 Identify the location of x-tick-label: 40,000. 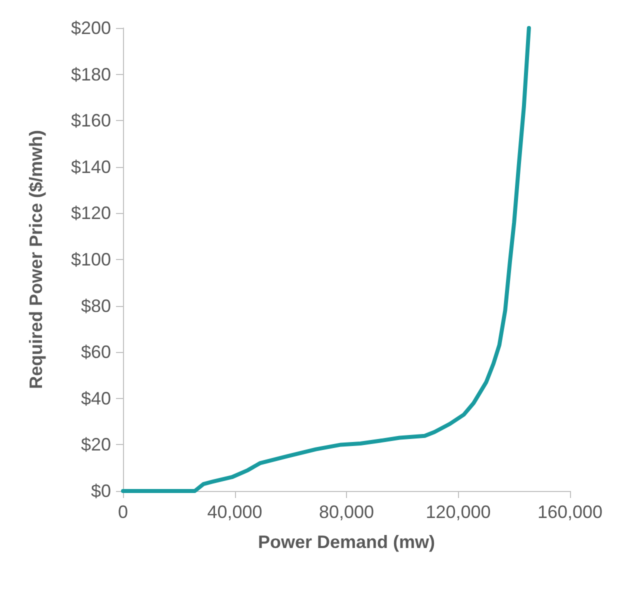
(234, 512).